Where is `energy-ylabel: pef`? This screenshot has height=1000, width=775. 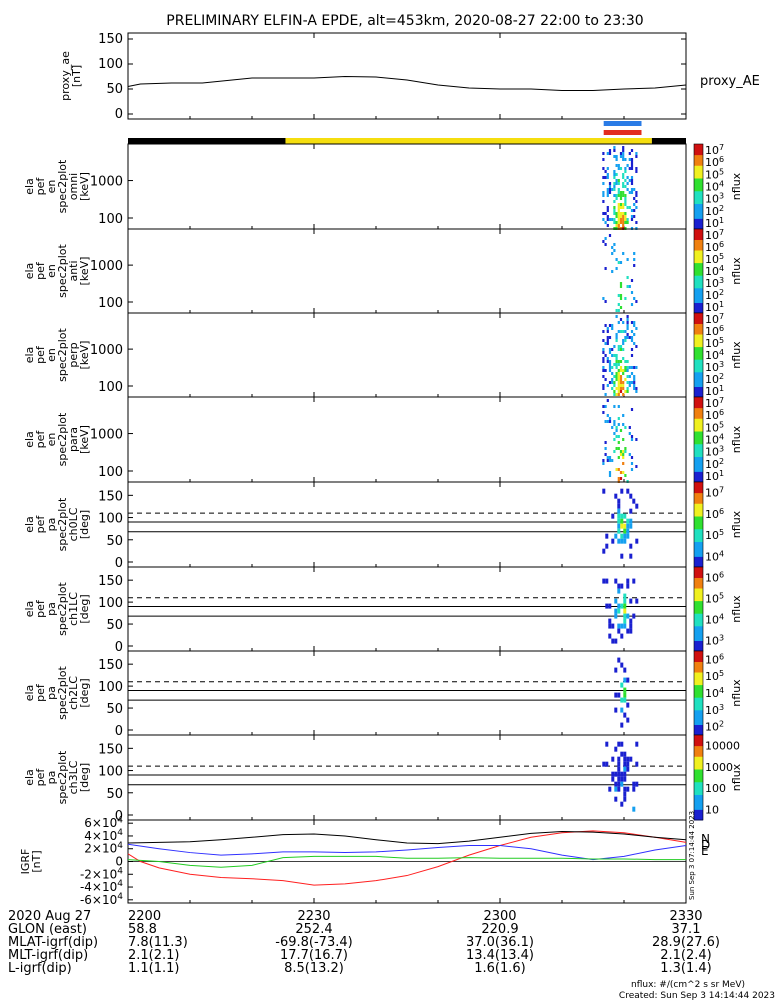 energy-ylabel: pef is located at coordinates (40, 270).